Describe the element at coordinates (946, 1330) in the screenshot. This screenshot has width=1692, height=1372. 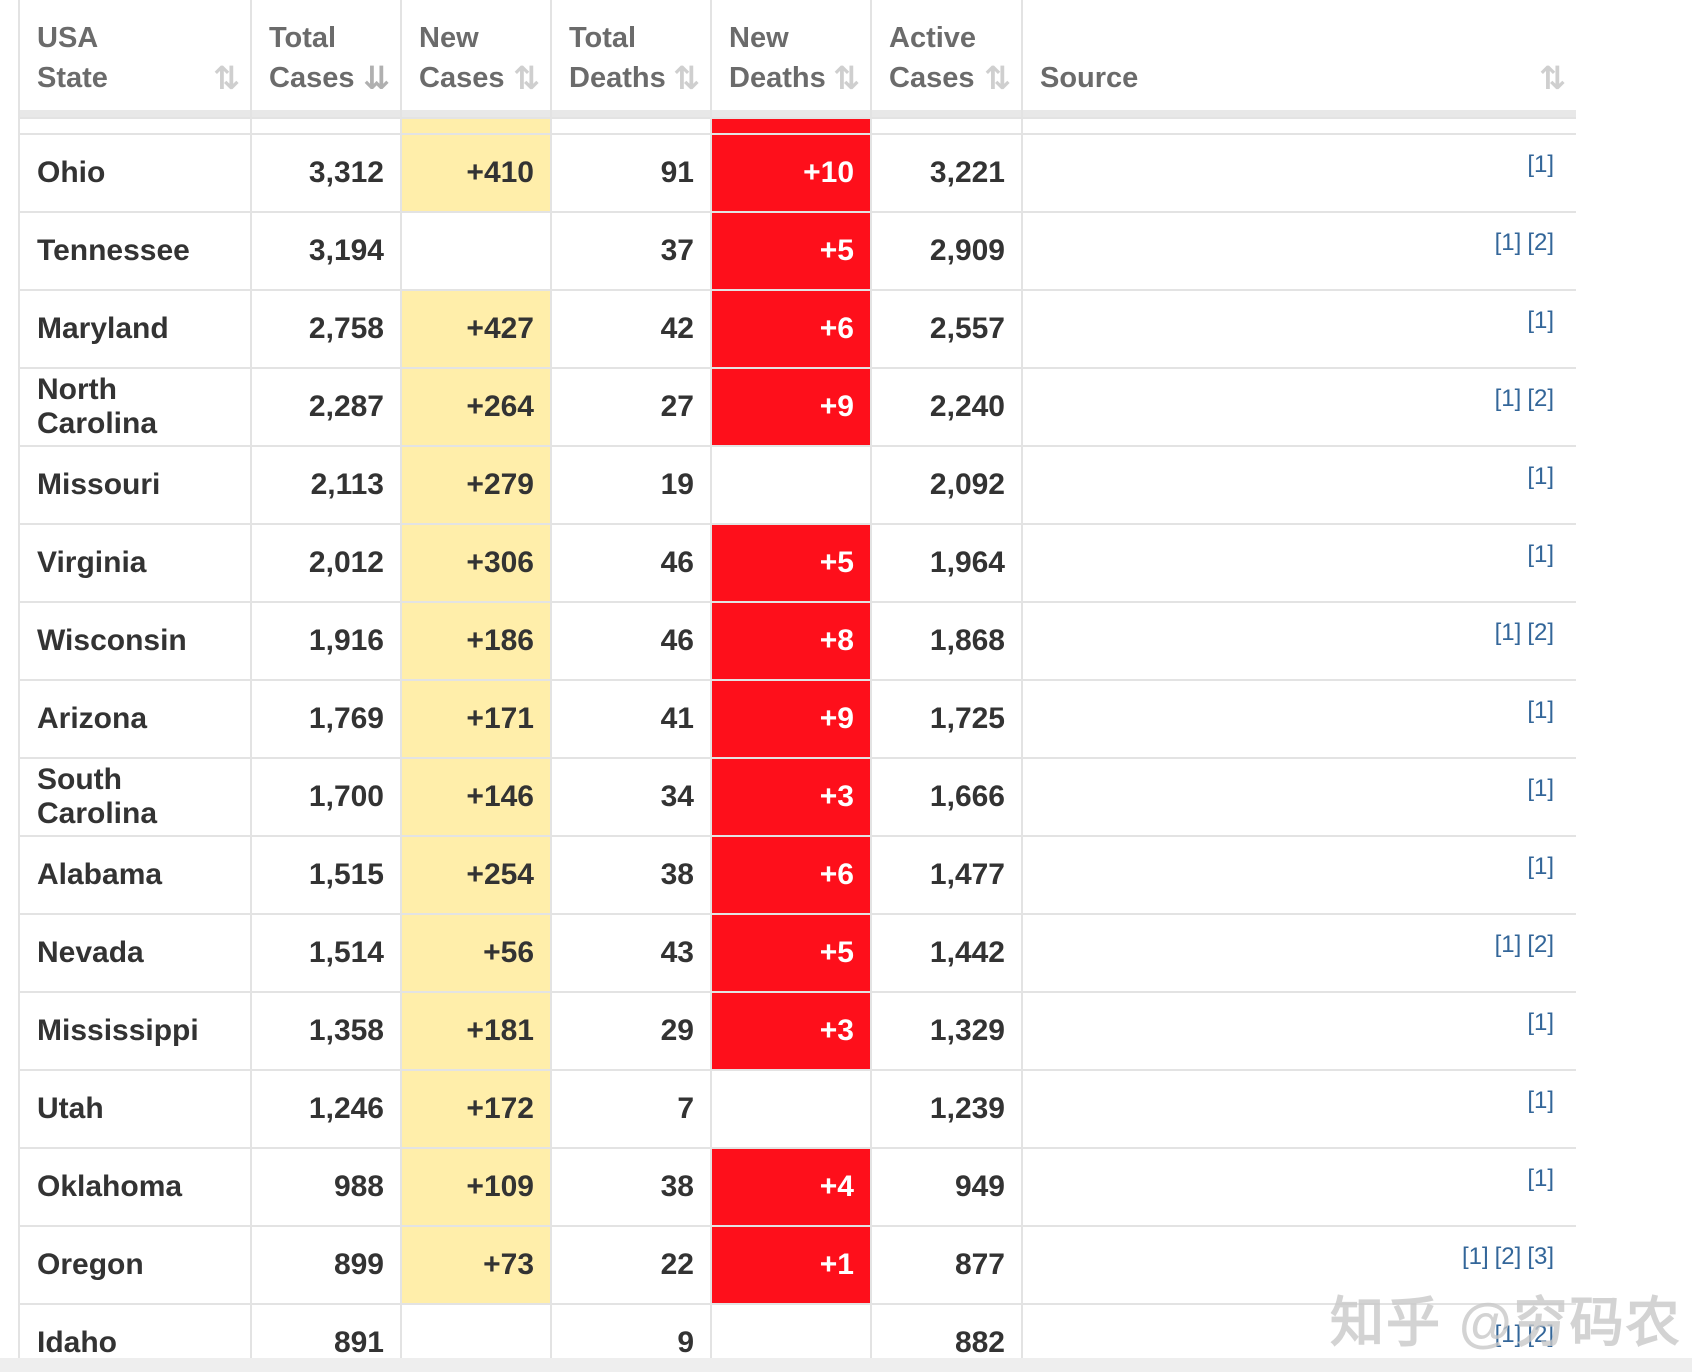
I see `active-cases-cell: 882` at that location.